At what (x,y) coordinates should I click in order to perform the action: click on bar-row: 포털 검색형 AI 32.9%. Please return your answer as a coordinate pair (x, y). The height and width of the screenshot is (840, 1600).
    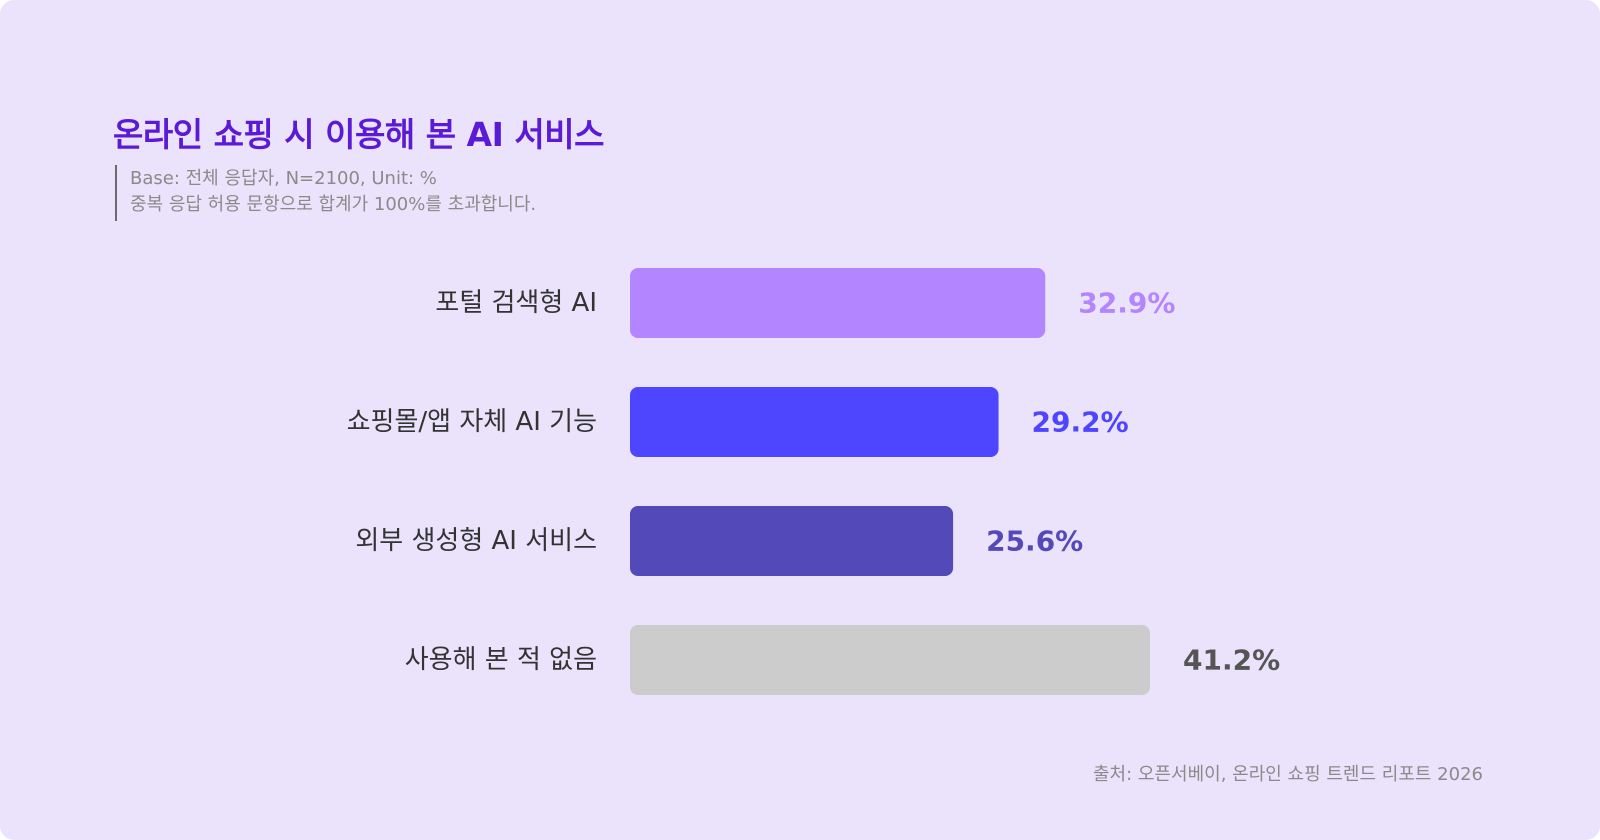
    Looking at the image, I should click on (805, 303).